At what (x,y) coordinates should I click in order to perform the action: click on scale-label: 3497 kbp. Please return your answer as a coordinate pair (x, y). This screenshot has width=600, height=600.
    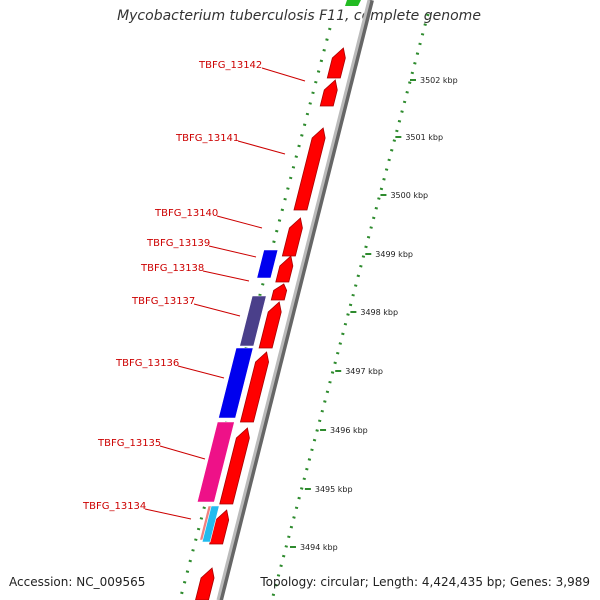
    Looking at the image, I should click on (364, 371).